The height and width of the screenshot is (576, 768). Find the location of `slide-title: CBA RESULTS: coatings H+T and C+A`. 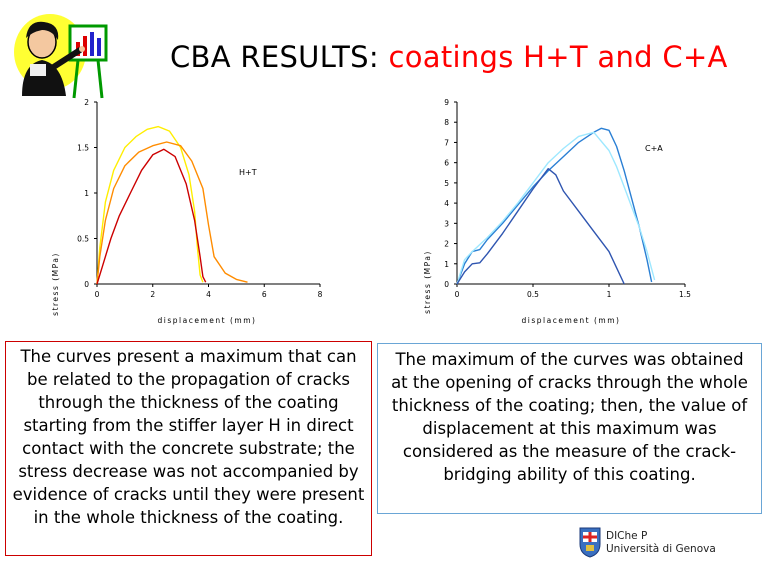

slide-title: CBA RESULTS: coatings H+T and C+A is located at coordinates (449, 57).